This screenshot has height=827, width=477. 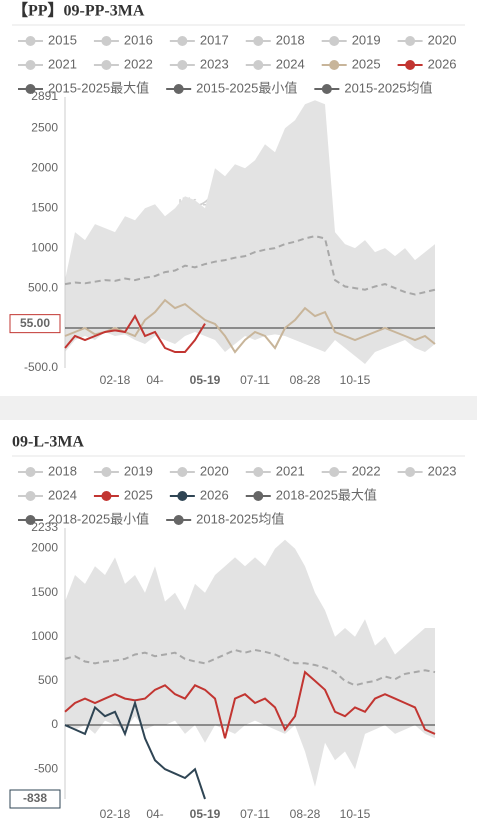 What do you see at coordinates (214, 39) in the screenshot?
I see `legend-label: 2017` at bounding box center [214, 39].